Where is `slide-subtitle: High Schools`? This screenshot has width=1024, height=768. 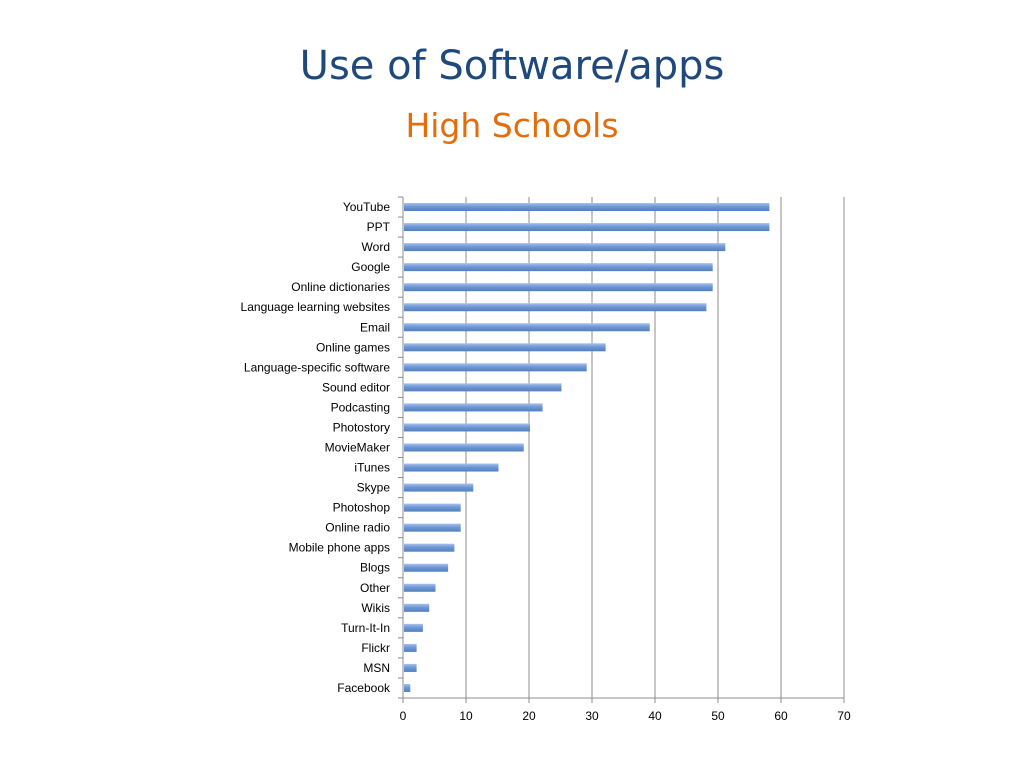 slide-subtitle: High Schools is located at coordinates (512, 125).